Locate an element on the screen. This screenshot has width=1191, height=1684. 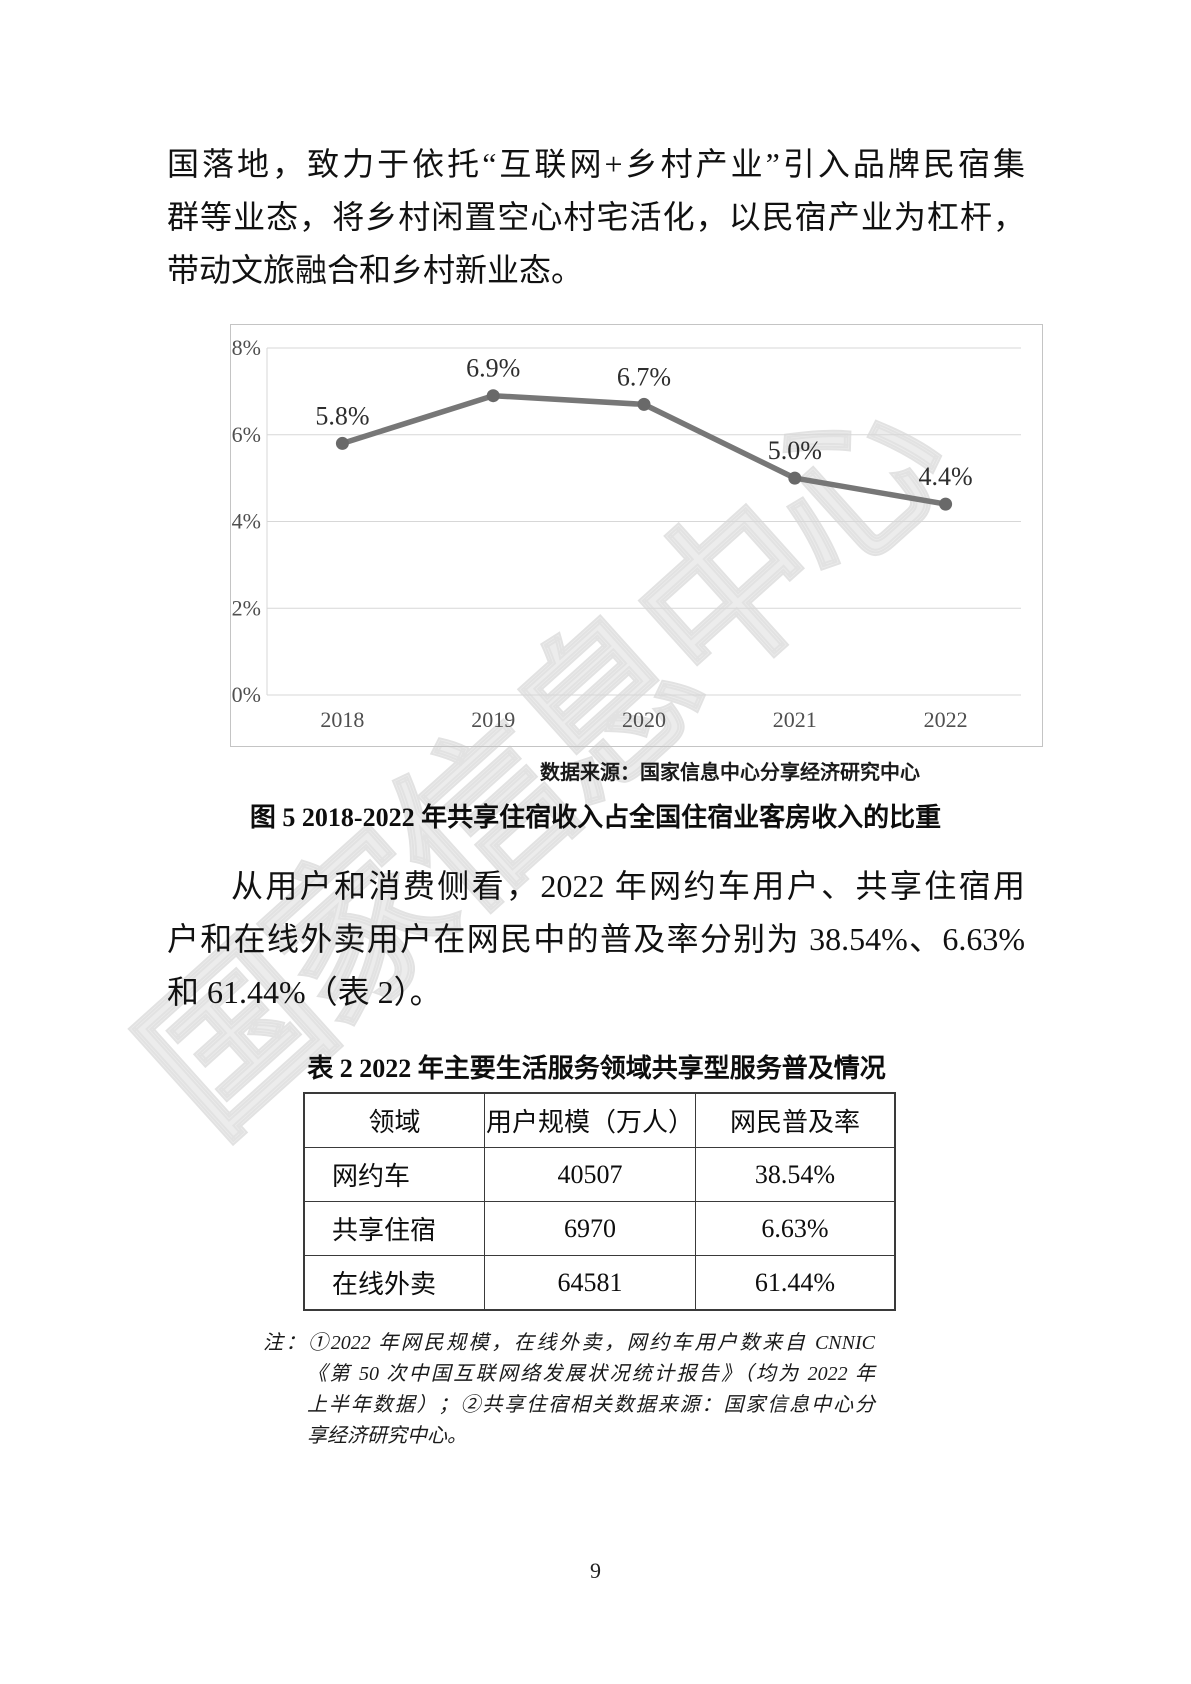
cell-penetration: 38.54% is located at coordinates (795, 1174).